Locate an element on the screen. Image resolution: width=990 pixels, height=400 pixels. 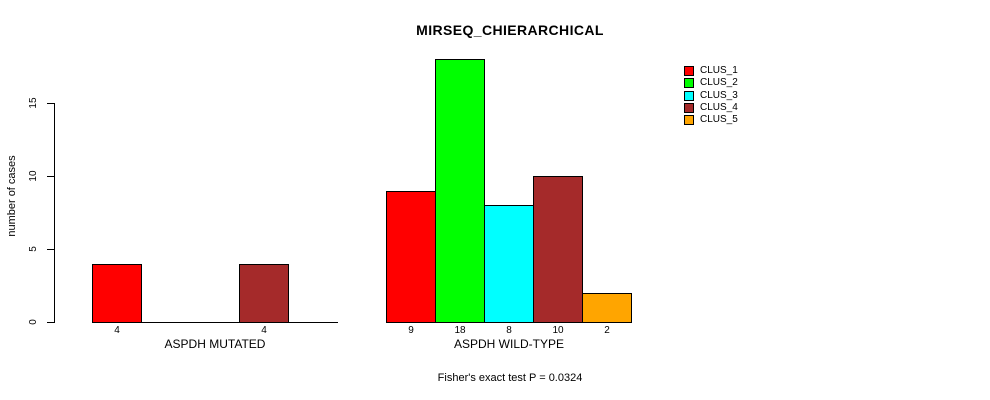
y-axis-tick-label: 15 is located at coordinates (33, 103).